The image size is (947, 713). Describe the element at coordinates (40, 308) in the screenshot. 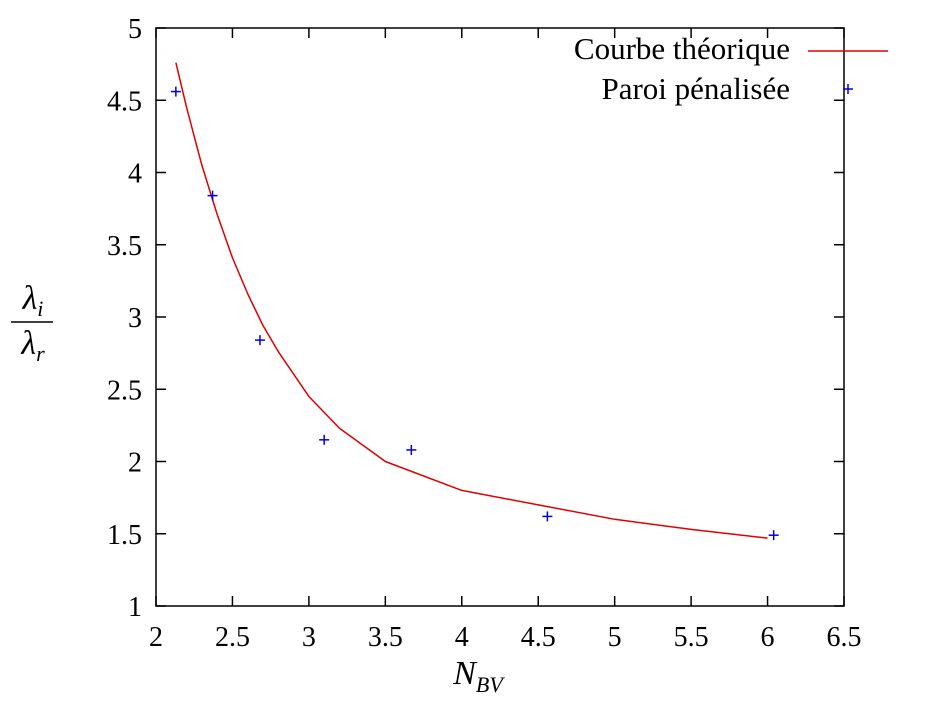

I see `y-axis-label-numerator-sub: i` at that location.